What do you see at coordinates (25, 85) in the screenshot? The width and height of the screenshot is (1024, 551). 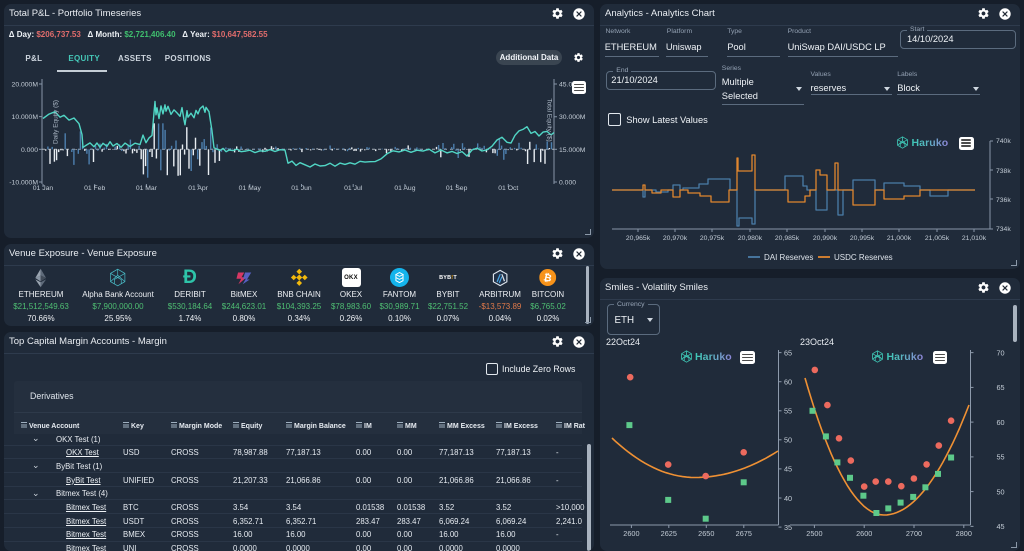 I see `svg-text: 20.000M` at bounding box center [25, 85].